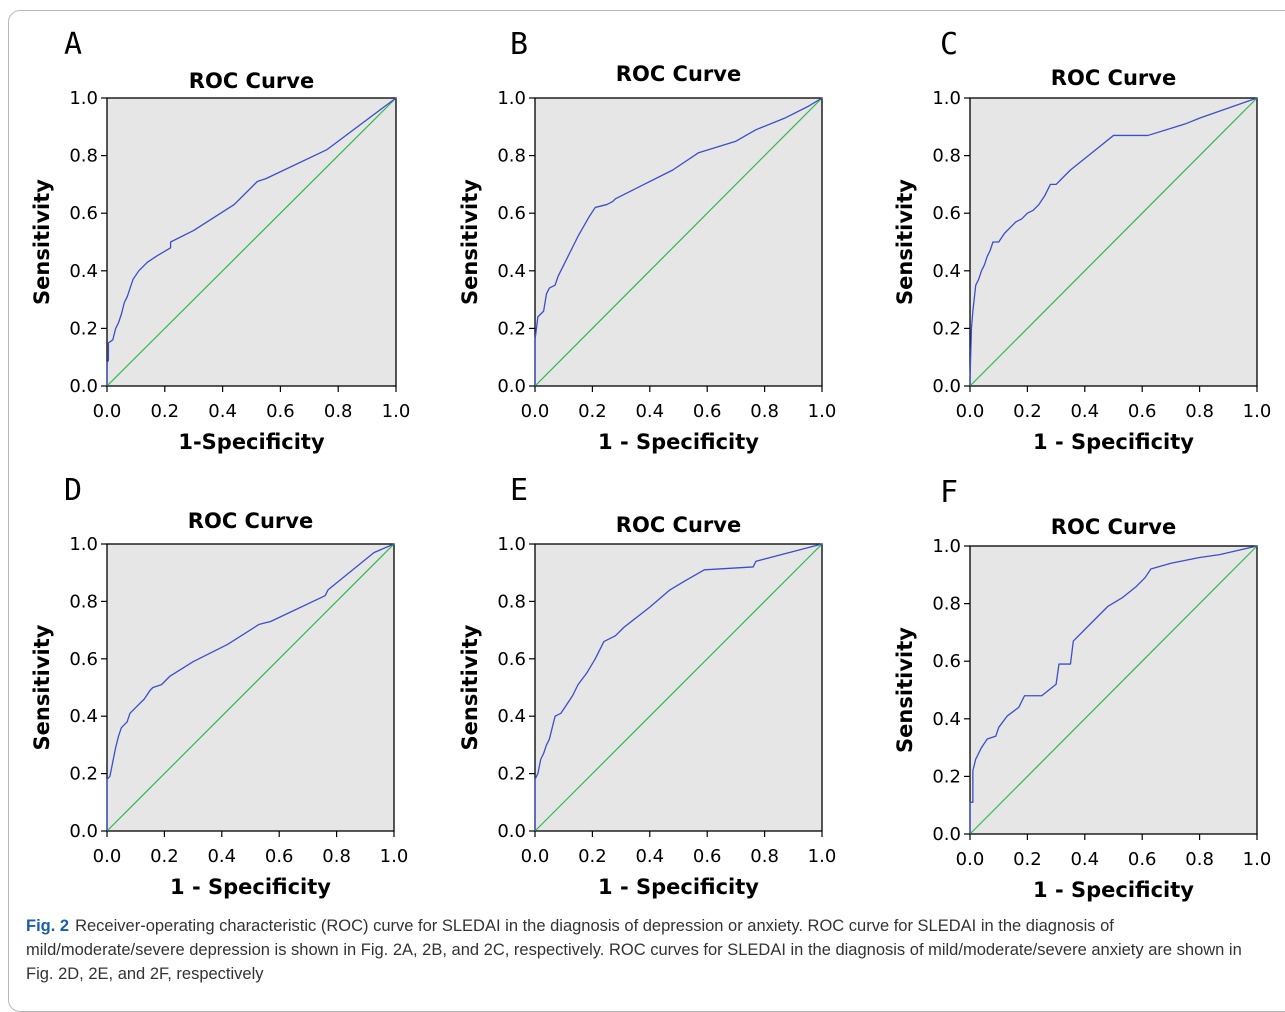 The height and width of the screenshot is (1012, 1285). I want to click on roc-curve-d, so click(250, 687).